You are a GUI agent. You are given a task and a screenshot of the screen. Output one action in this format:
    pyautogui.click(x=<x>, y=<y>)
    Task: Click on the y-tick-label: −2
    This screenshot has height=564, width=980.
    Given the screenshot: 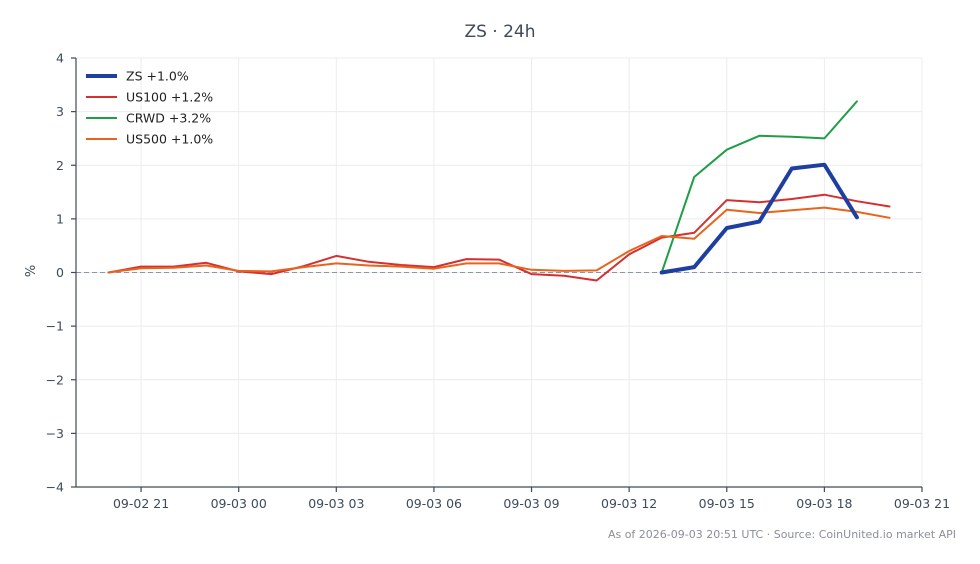 What is the action you would take?
    pyautogui.click(x=55, y=379)
    